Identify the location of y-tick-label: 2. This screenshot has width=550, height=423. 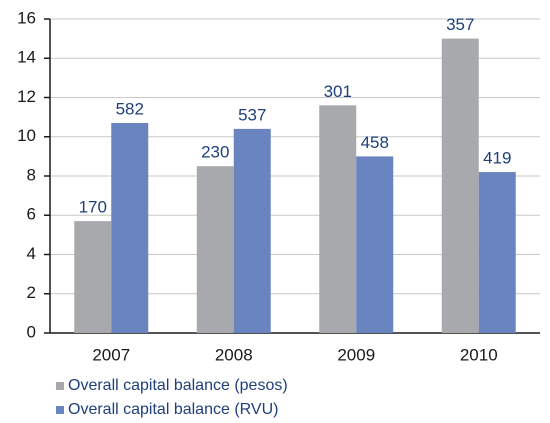
(31, 292).